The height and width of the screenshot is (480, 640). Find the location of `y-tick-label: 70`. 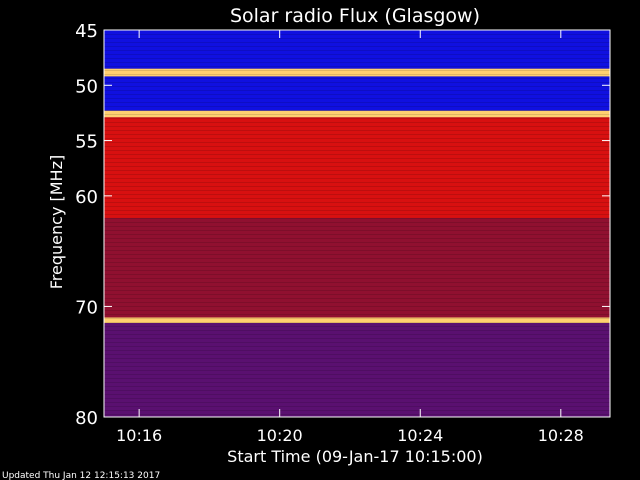

y-tick-label: 70 is located at coordinates (86, 307).